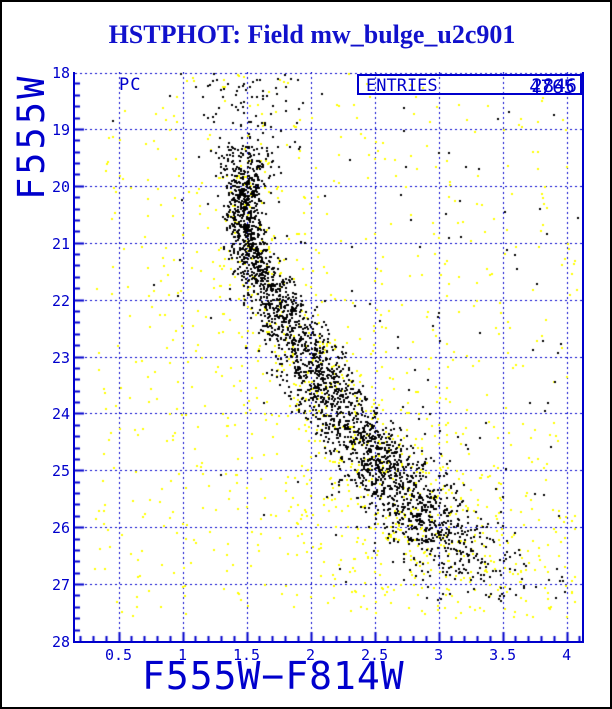 This screenshot has width=612, height=709. I want to click on y-tick-label: 18, so click(60, 73).